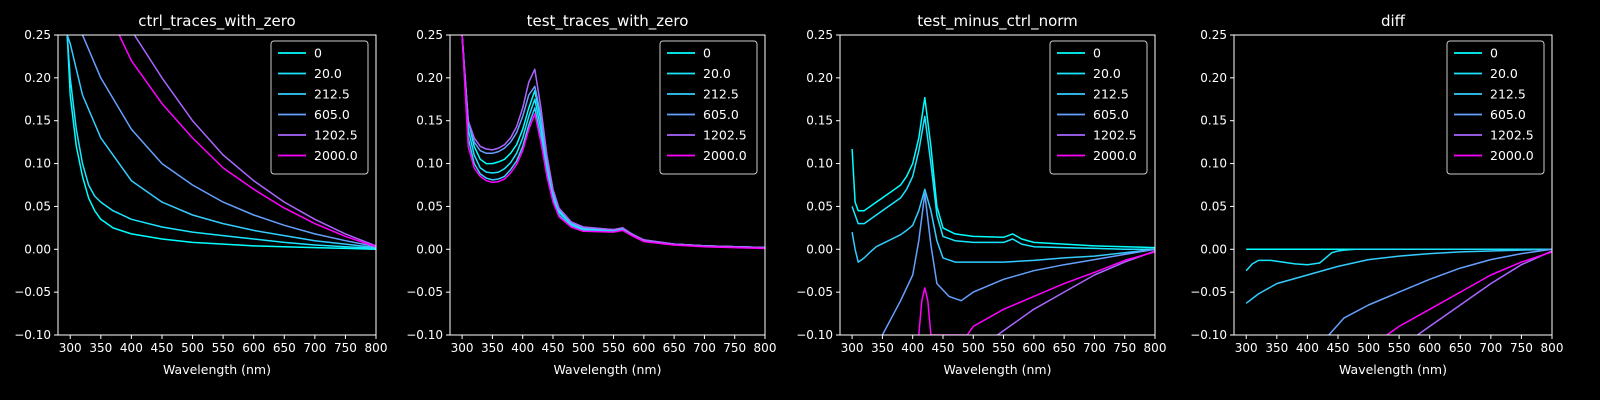 The height and width of the screenshot is (400, 1600). Describe the element at coordinates (608, 21) in the screenshot. I see `chart-title: test_traces_with_zero` at that location.